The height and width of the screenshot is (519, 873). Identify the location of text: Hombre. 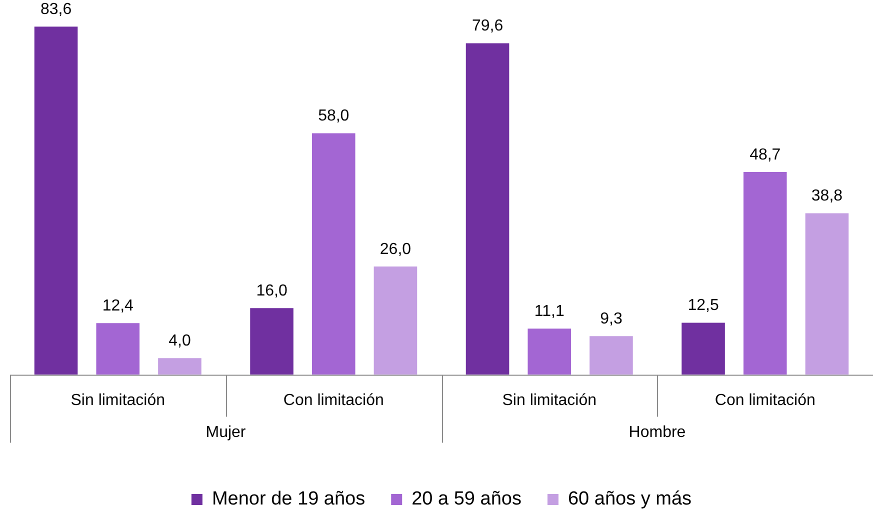
(657, 433).